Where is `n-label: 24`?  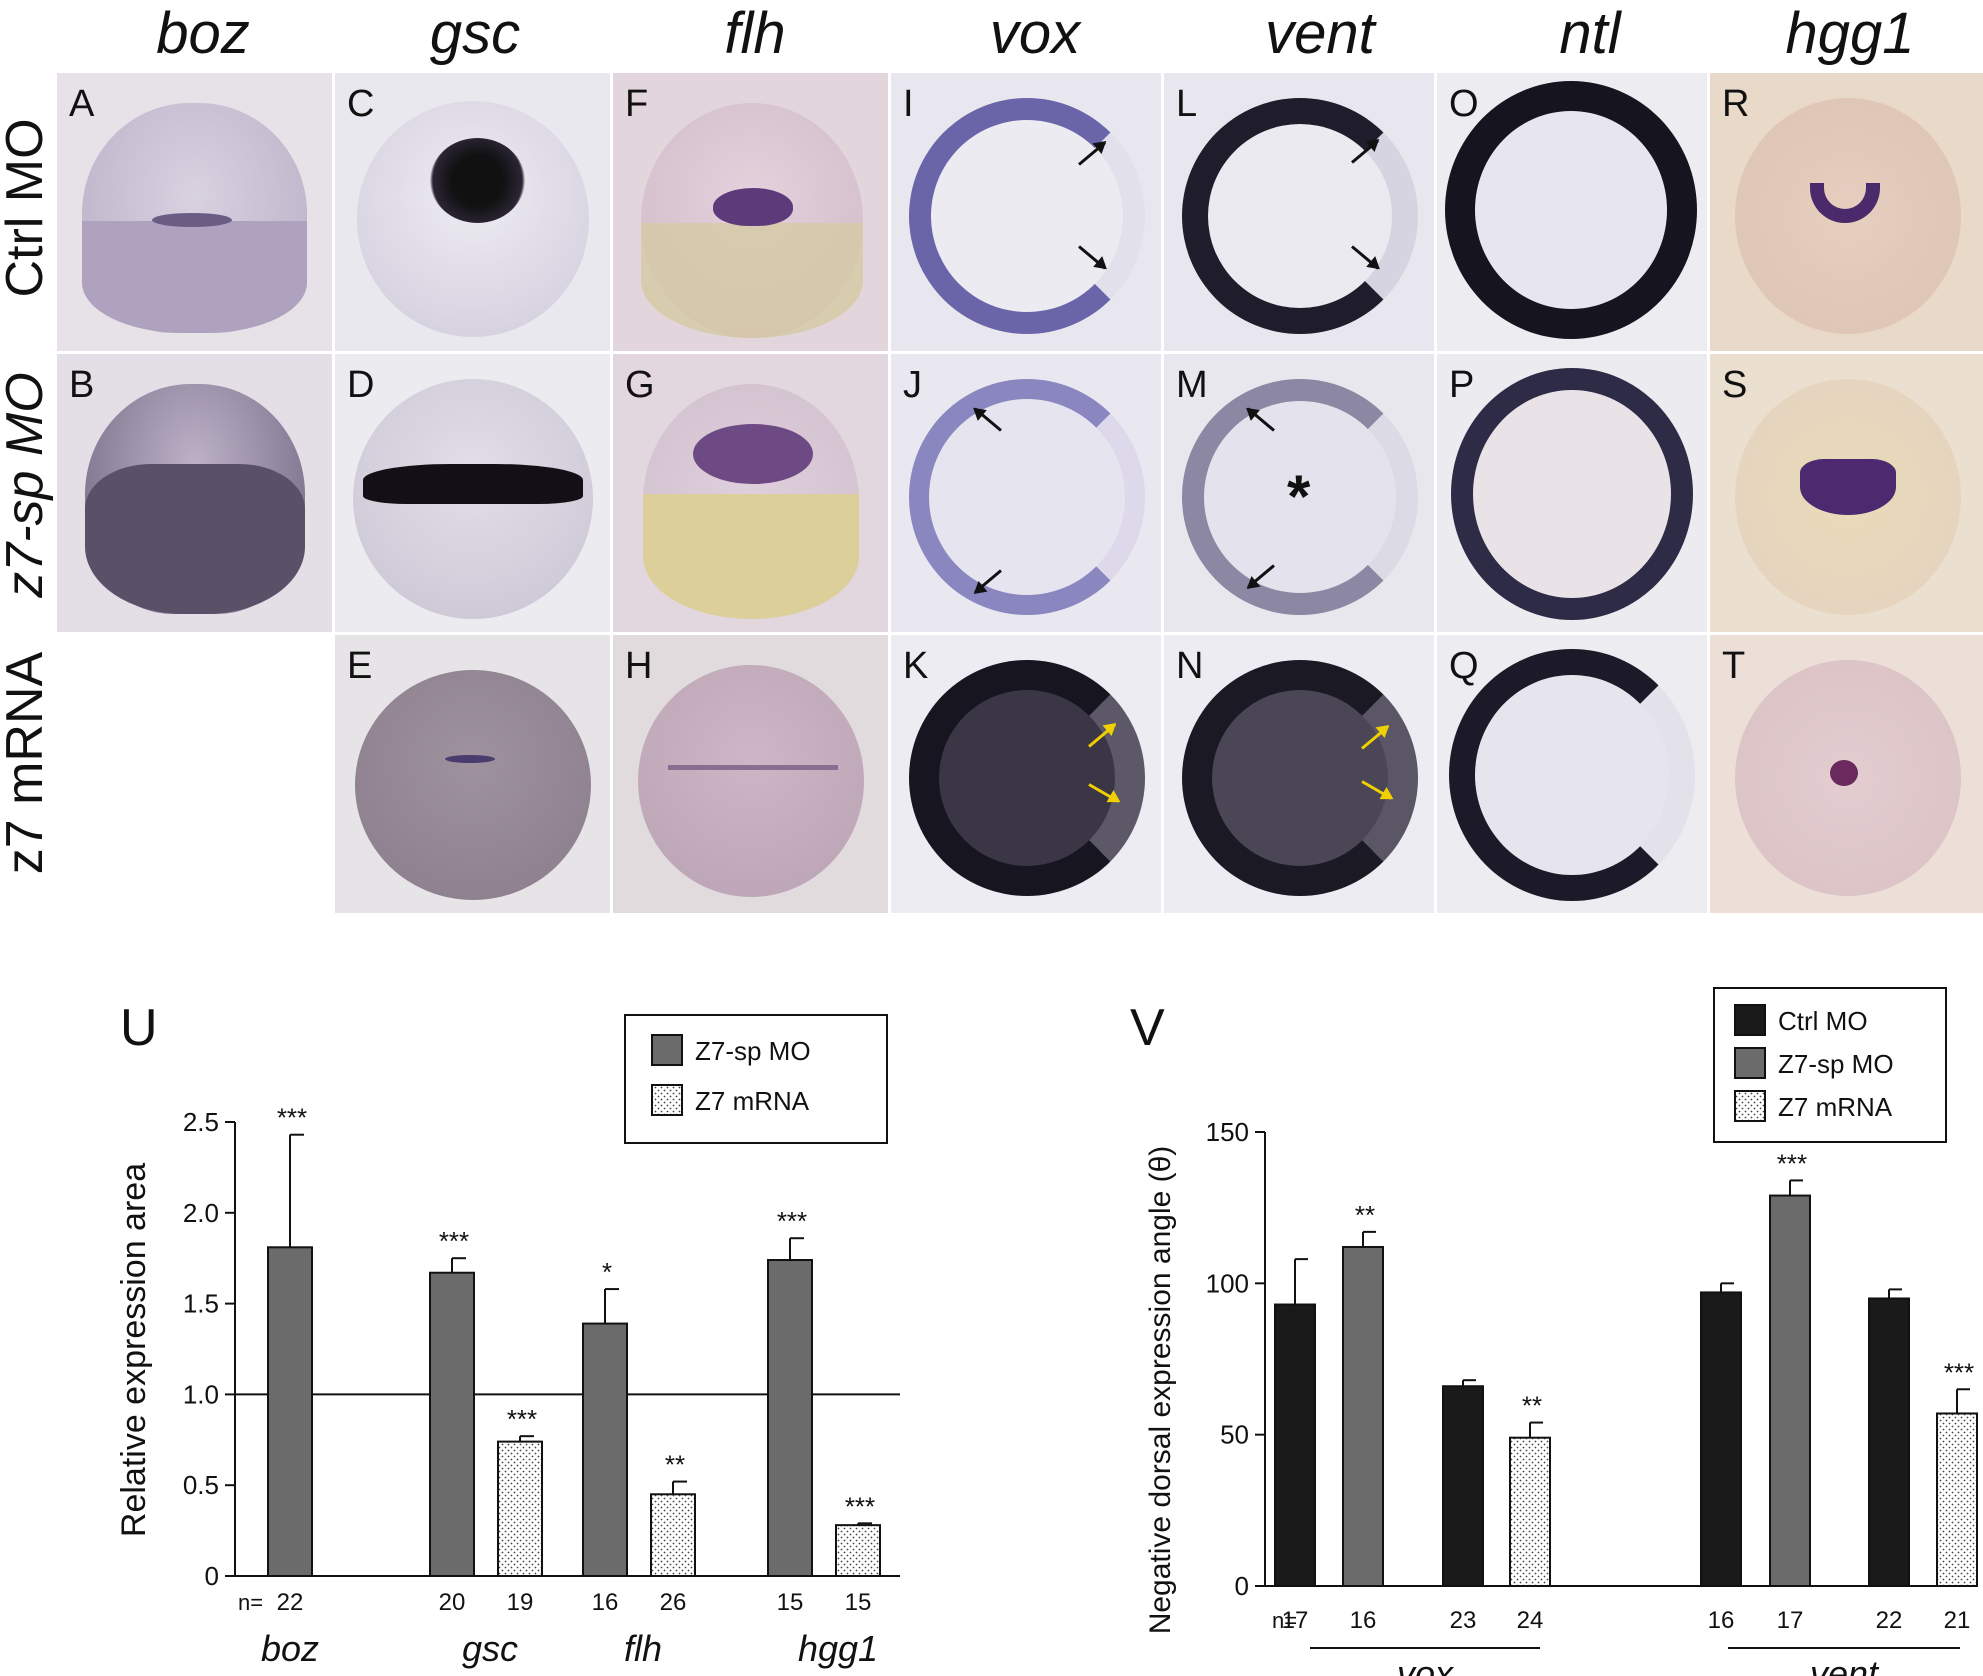 n-label: 24 is located at coordinates (1530, 1620).